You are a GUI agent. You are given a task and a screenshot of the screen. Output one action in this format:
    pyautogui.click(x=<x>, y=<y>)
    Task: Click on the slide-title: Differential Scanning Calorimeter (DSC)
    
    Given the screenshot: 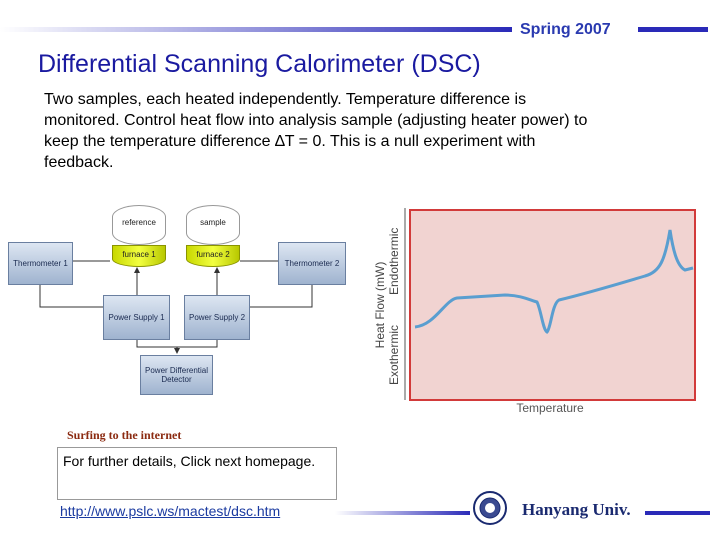 What is the action you would take?
    pyautogui.click(x=259, y=64)
    